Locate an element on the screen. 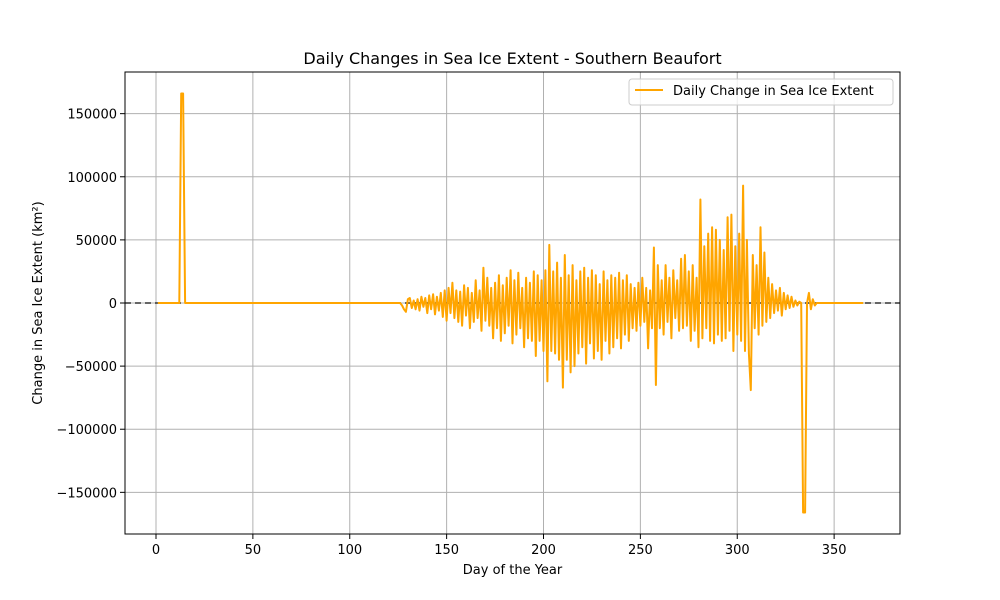 The width and height of the screenshot is (1000, 600). y-tick-label: 100000 is located at coordinates (92, 178).